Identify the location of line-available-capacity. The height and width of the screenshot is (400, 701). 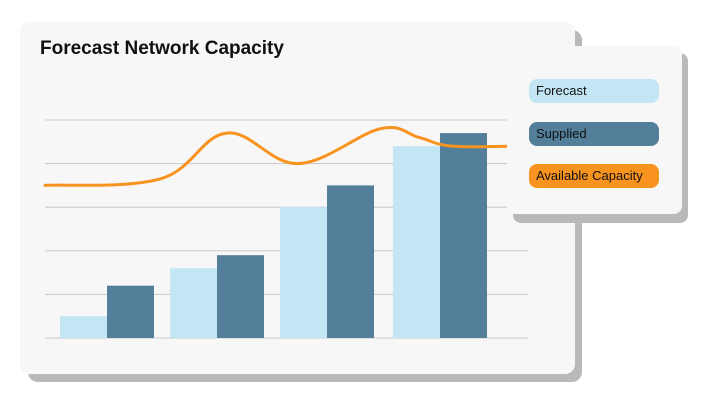
(281, 156).